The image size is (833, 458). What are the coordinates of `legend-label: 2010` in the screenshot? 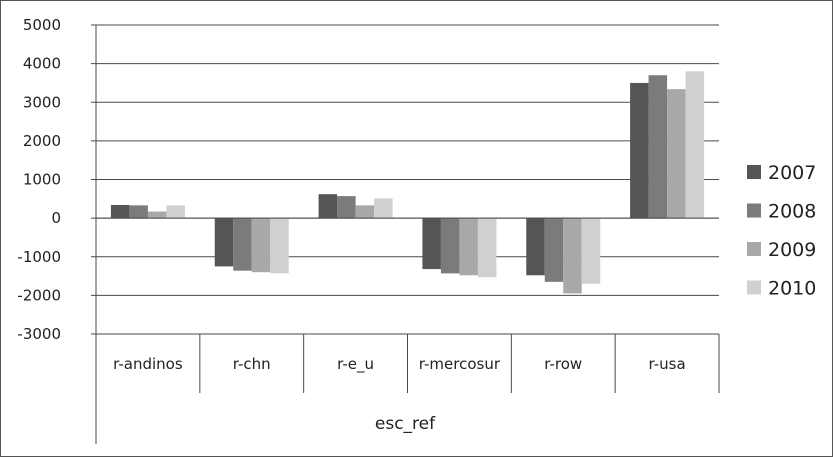 It's located at (792, 289).